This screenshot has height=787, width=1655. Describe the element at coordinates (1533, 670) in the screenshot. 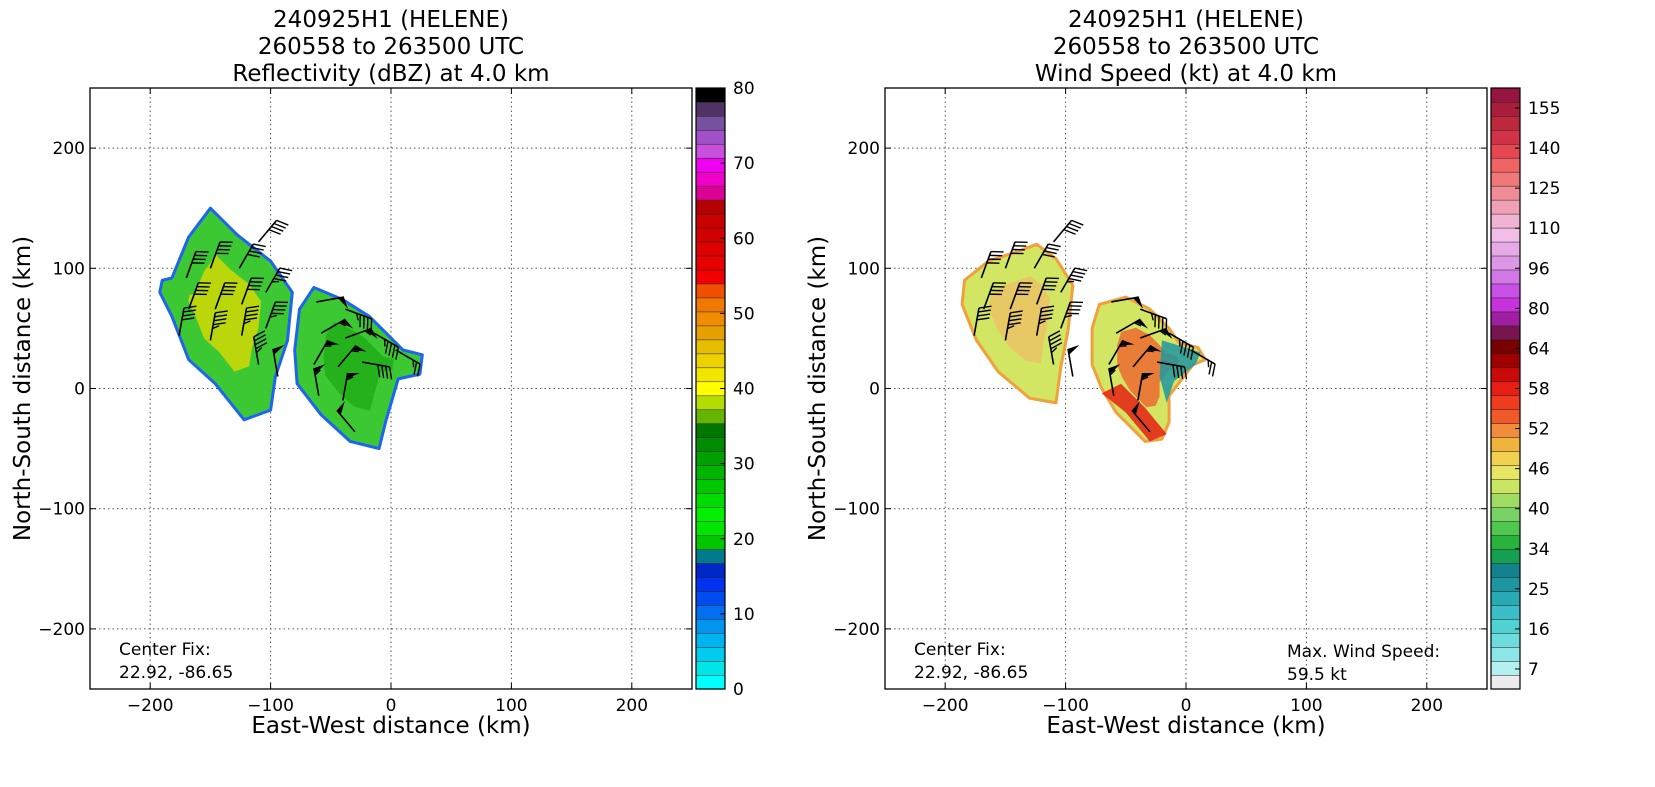

I see `colorbar-tick-label: 7` at that location.